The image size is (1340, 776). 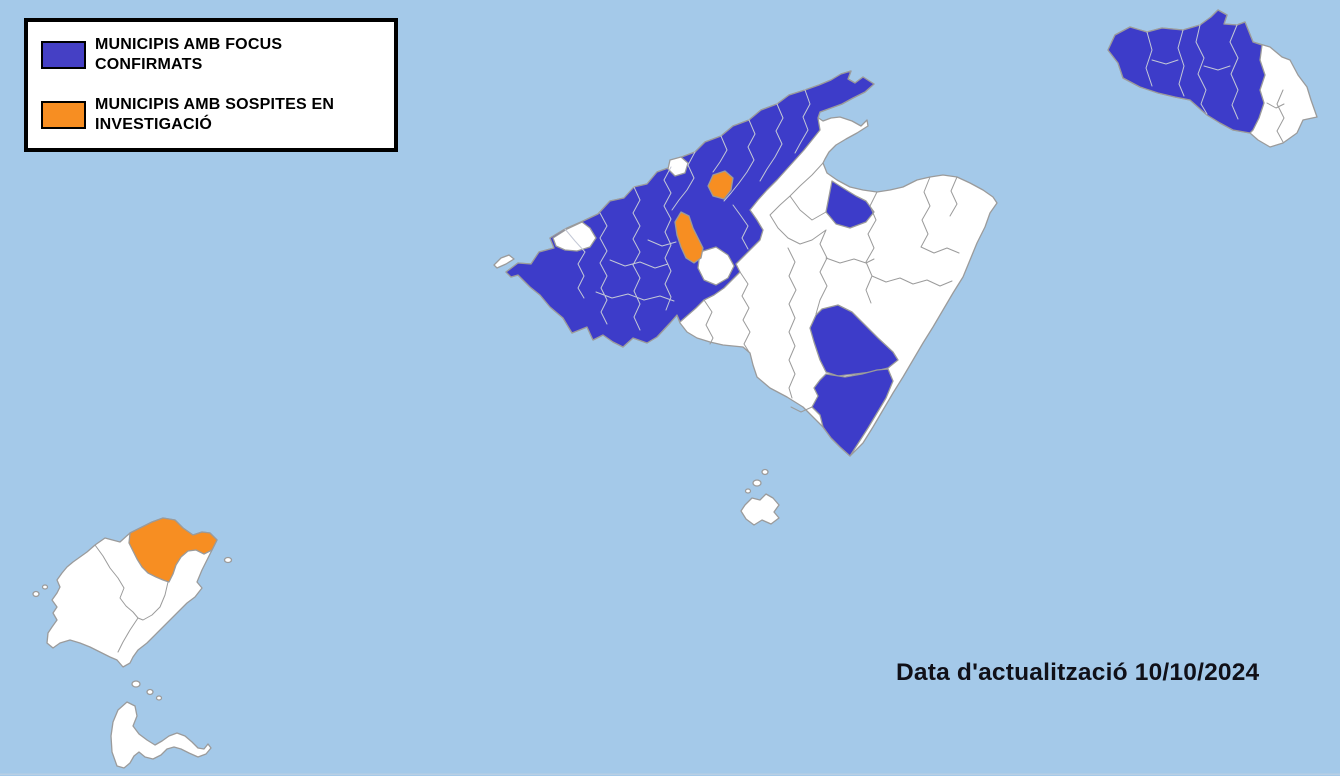 What do you see at coordinates (720, 185) in the screenshot?
I see `mallorca-suspected-region-north` at bounding box center [720, 185].